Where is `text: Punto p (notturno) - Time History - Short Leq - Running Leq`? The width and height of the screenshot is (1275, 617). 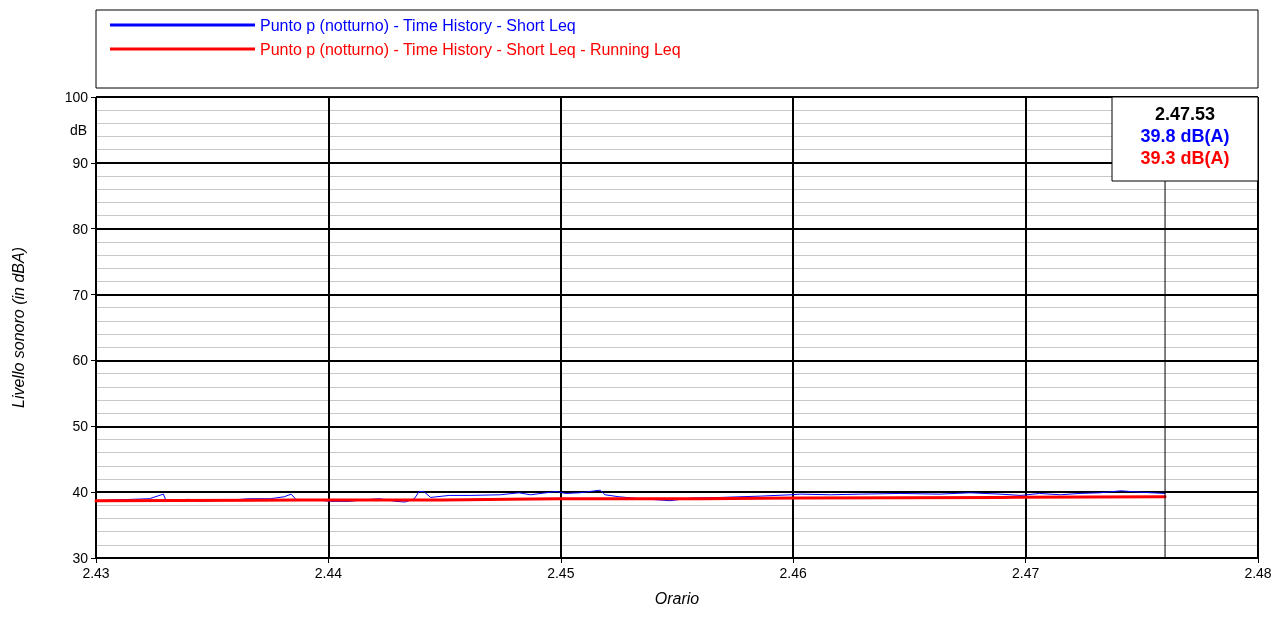 text: Punto p (notturno) - Time History - Short Leq - Running Leq is located at coordinates (470, 49).